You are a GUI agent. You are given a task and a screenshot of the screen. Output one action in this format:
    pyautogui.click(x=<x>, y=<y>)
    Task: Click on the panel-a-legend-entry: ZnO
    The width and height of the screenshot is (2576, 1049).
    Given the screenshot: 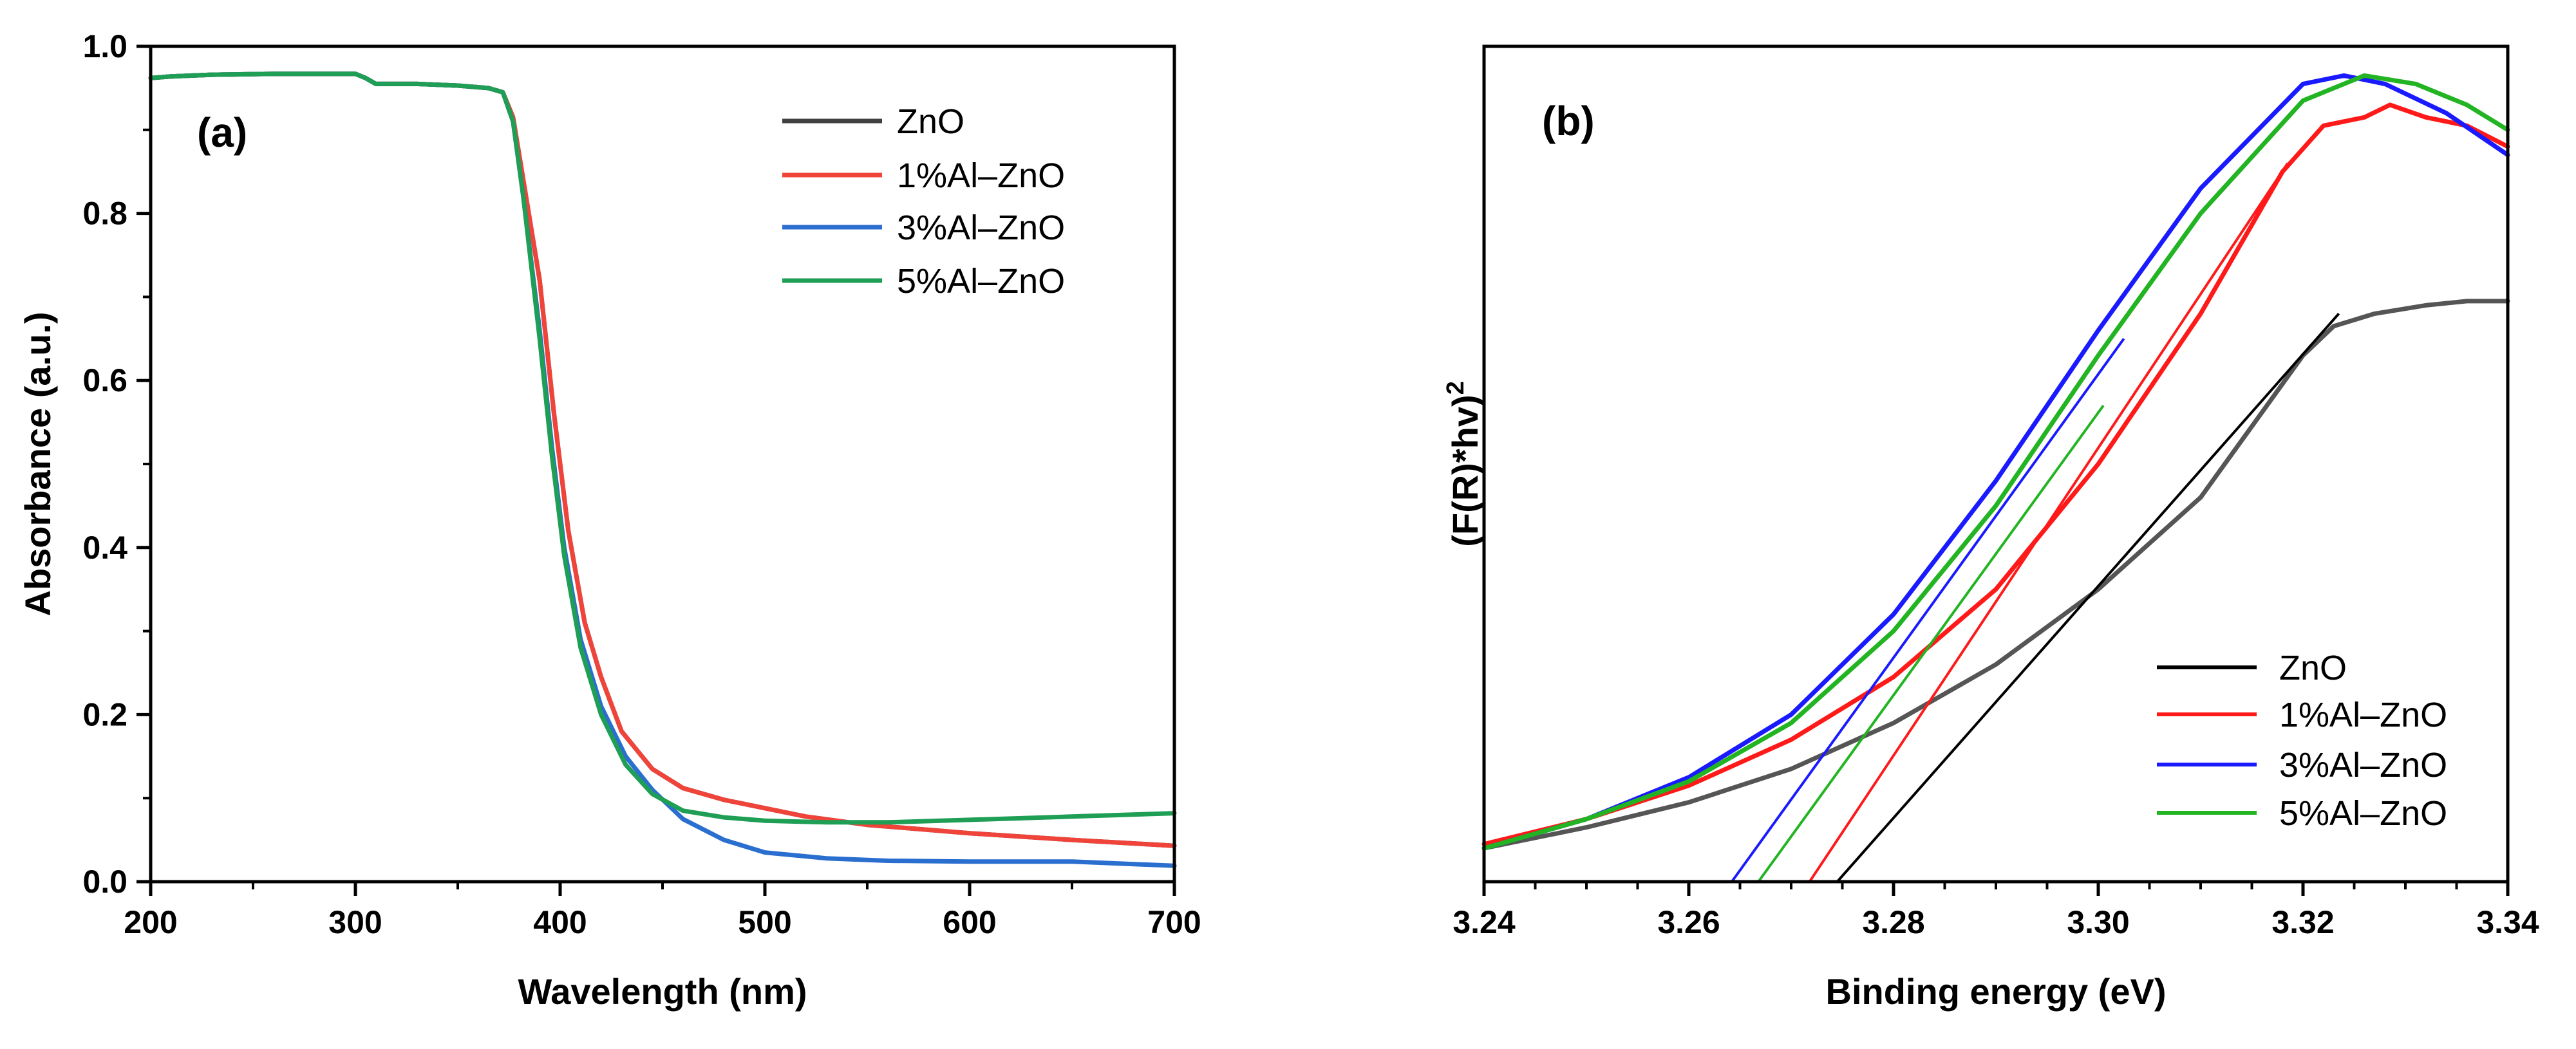 What is the action you would take?
    pyautogui.click(x=873, y=121)
    